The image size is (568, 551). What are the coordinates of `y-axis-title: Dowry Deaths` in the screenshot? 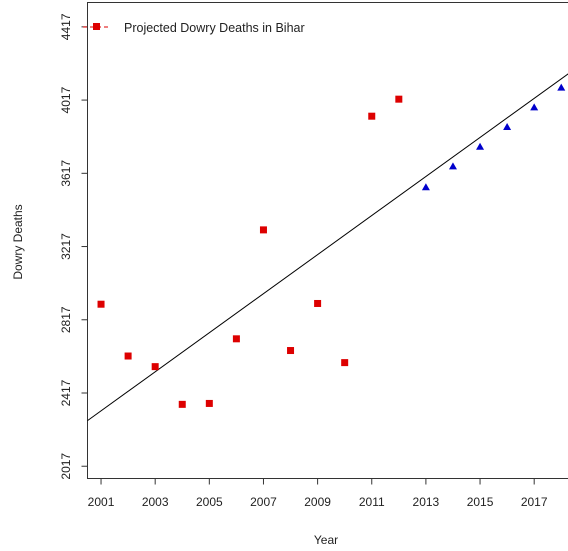 It's located at (18, 241).